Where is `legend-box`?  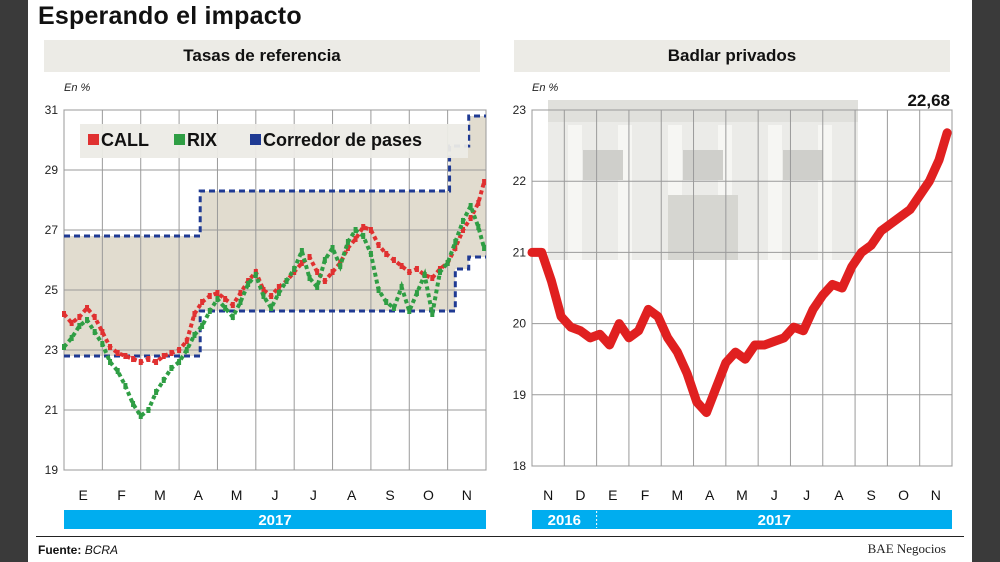
legend-box is located at coordinates (274, 141).